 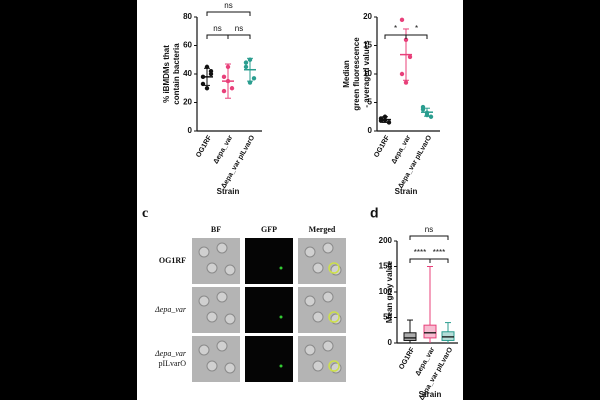 What do you see at coordinates (269, 229) in the screenshot?
I see `column-header: GFP` at bounding box center [269, 229].